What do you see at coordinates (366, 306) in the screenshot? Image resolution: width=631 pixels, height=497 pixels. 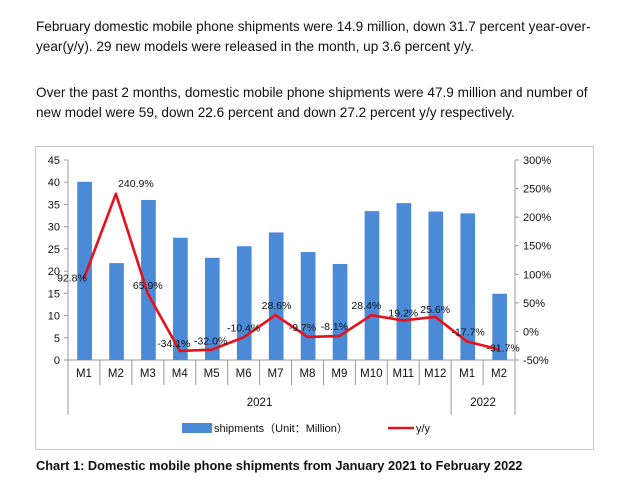 I see `line-data-label: 28.4%` at bounding box center [366, 306].